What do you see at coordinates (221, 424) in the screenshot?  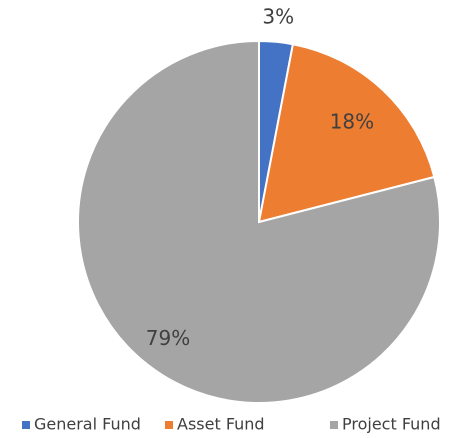 I see `legend-label: Asset Fund` at bounding box center [221, 424].